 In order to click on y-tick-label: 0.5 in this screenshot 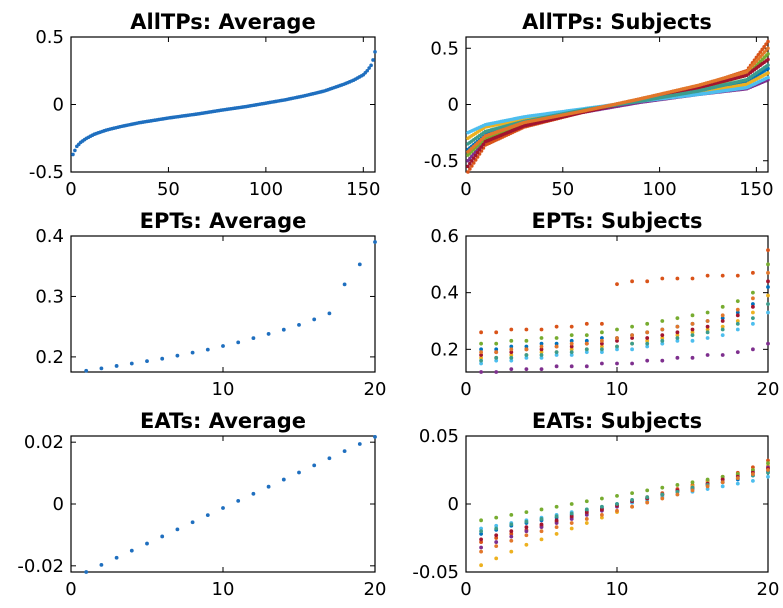, I will do `click(444, 48)`.